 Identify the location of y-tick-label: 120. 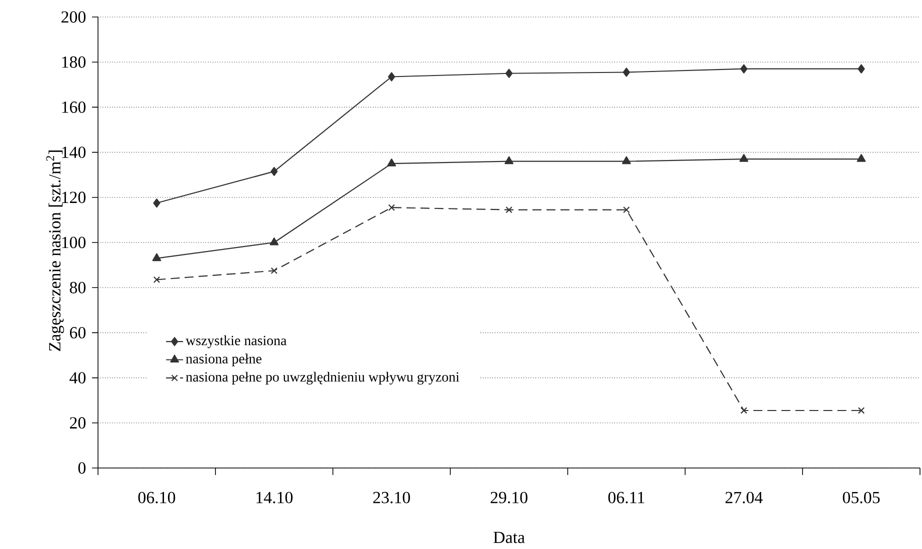
(74, 198).